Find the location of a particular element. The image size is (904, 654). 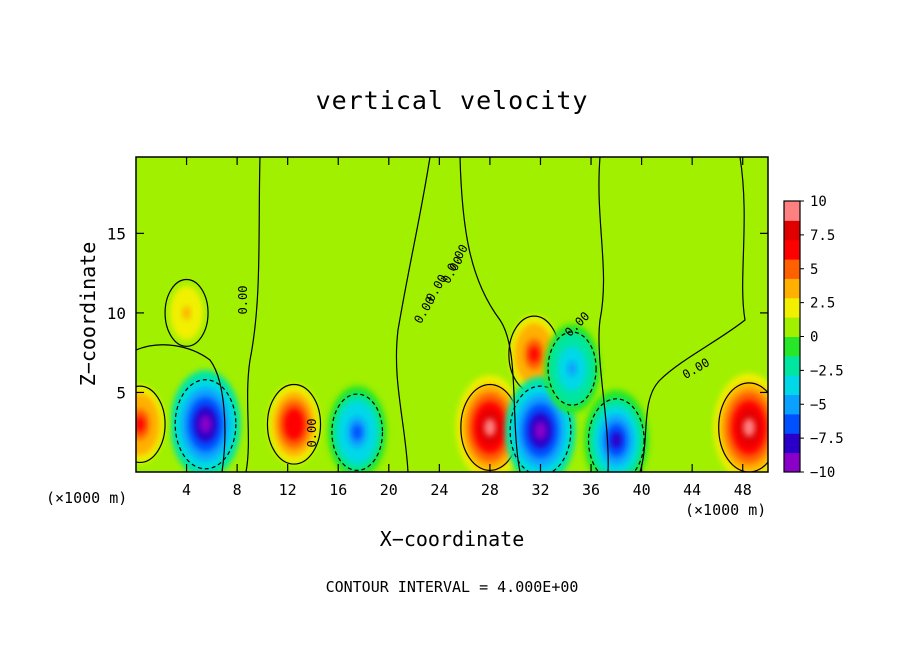

x-tick-label-7: 32 is located at coordinates (540, 490).